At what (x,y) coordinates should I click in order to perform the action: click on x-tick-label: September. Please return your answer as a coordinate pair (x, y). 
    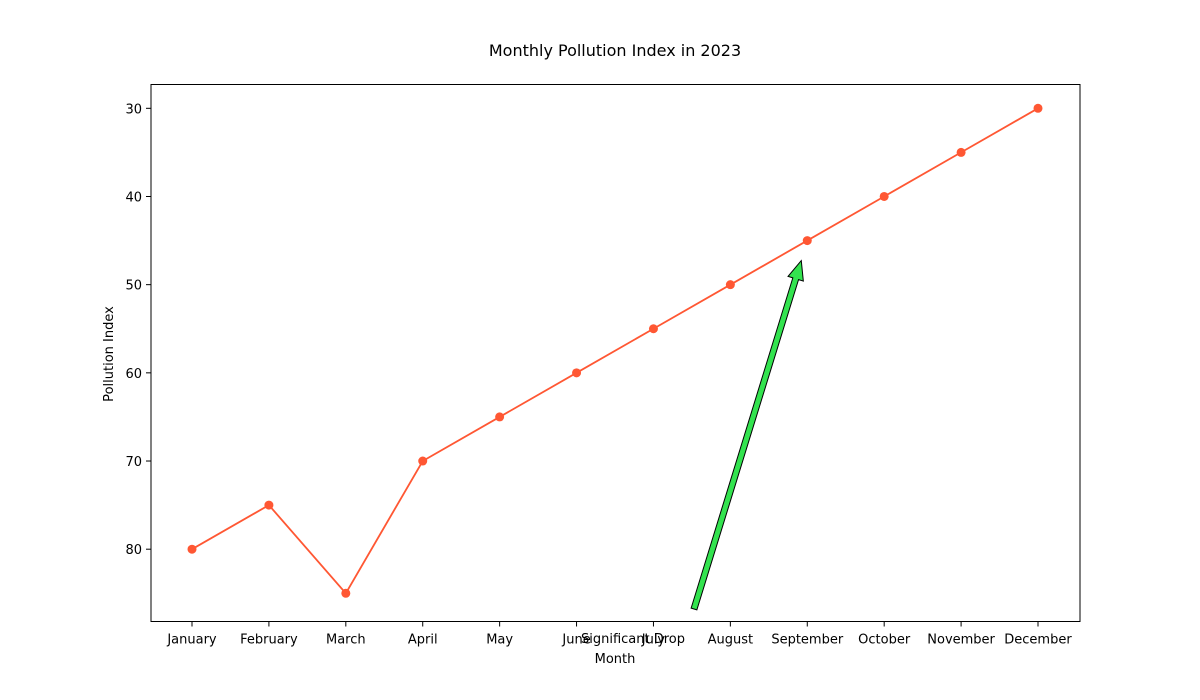
    Looking at the image, I should click on (807, 640).